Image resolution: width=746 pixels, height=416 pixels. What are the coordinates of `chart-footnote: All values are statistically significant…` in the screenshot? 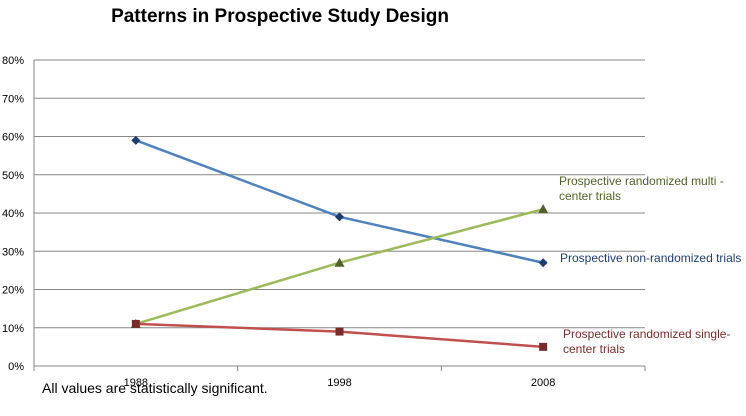 It's located at (155, 388).